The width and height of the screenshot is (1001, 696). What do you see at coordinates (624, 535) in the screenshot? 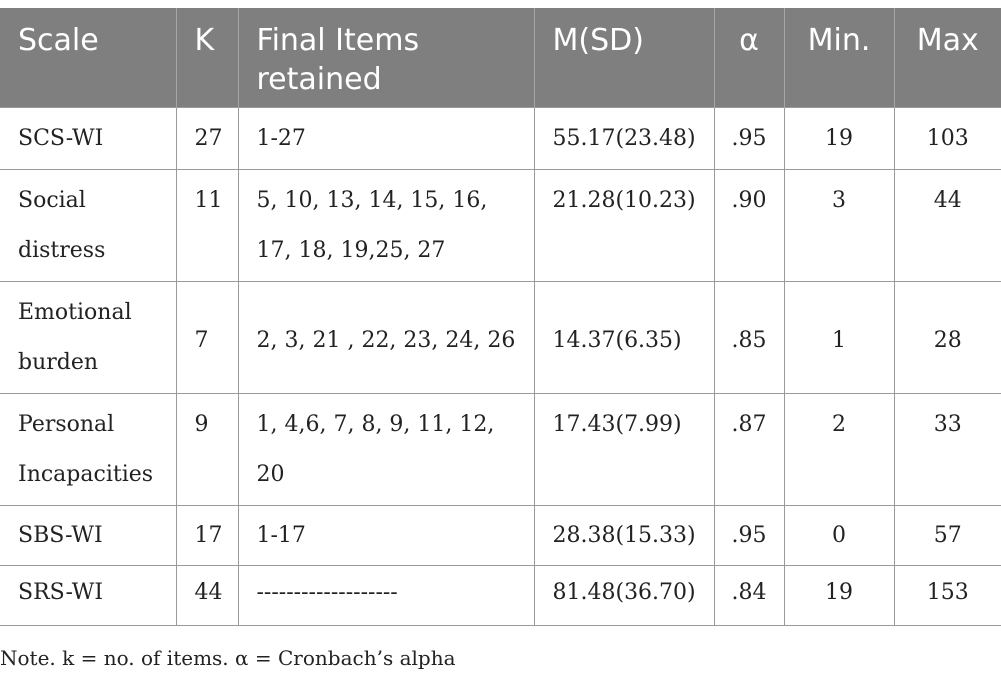
I see `cell-msd: 28.38(15.33)` at bounding box center [624, 535].